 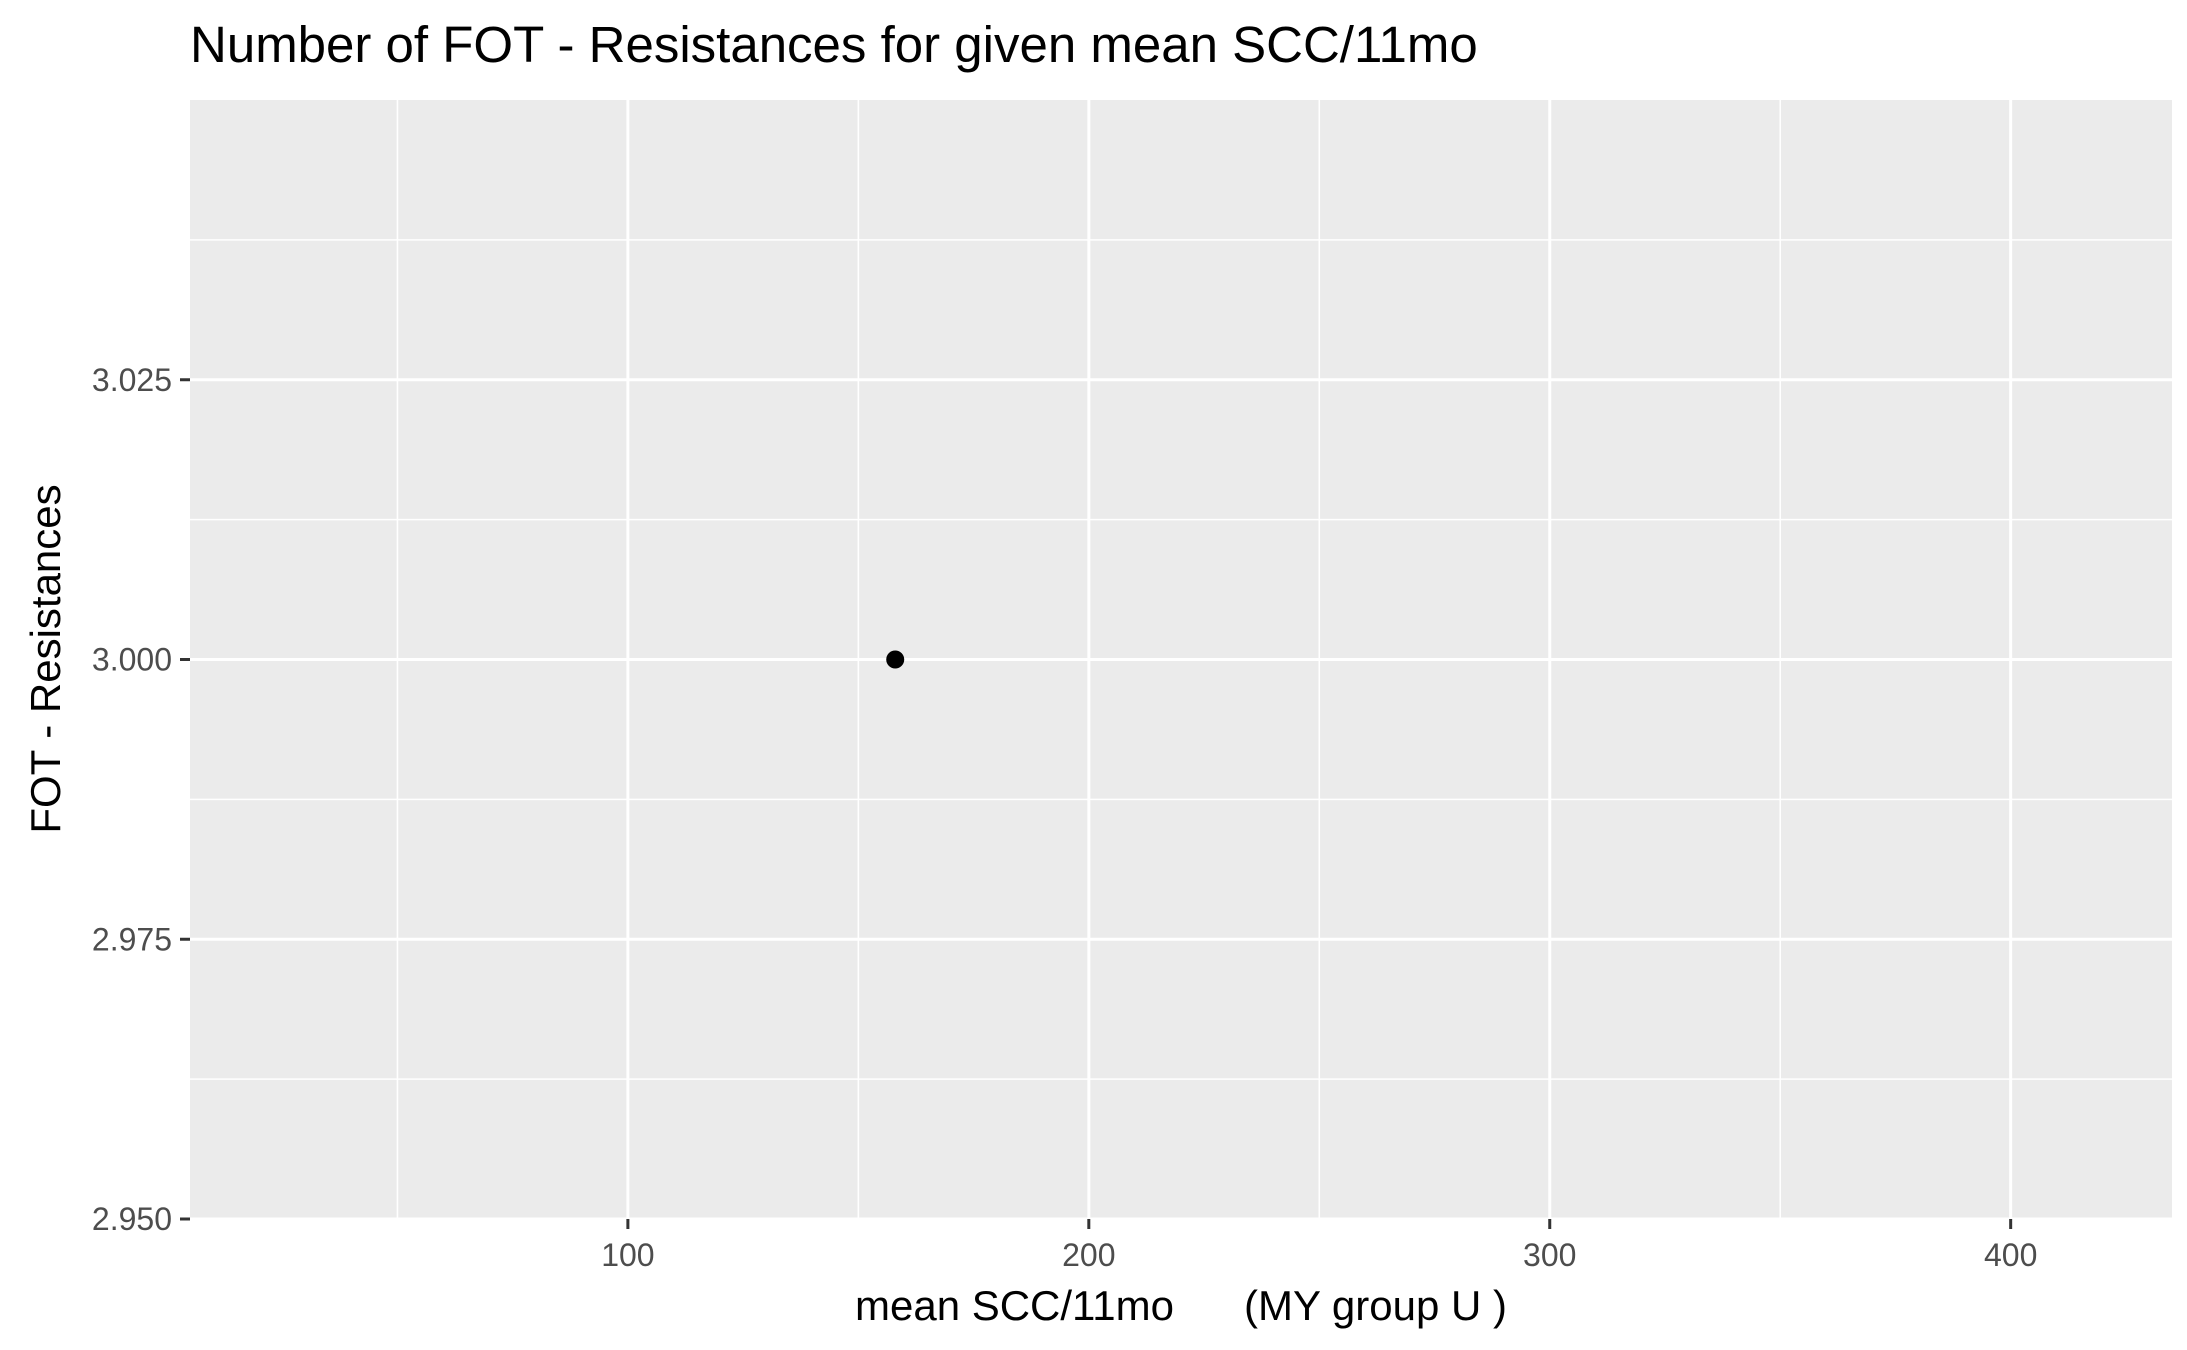 What do you see at coordinates (132, 660) in the screenshot?
I see `y-tick-label: 3.000` at bounding box center [132, 660].